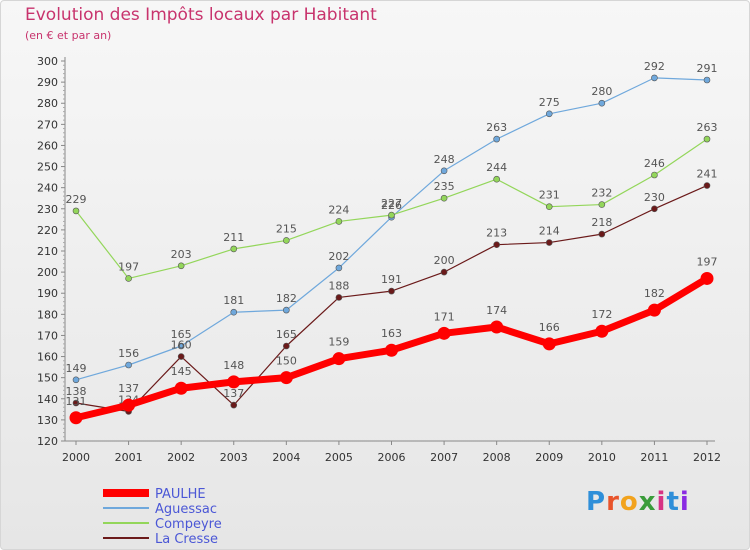 This screenshot has height=550, width=750. I want to click on y-tick-label: 290, so click(47, 82).